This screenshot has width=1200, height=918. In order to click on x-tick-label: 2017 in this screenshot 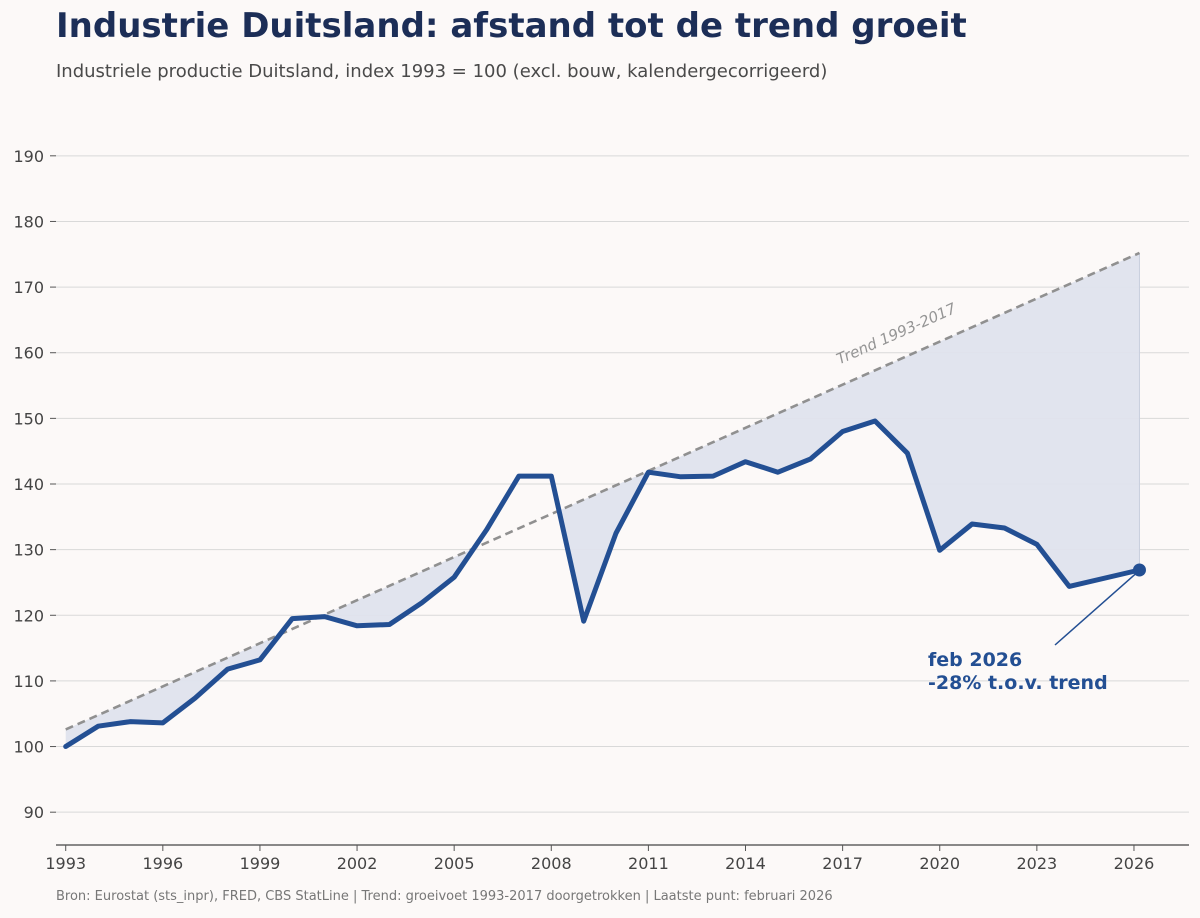, I will do `click(842, 863)`.